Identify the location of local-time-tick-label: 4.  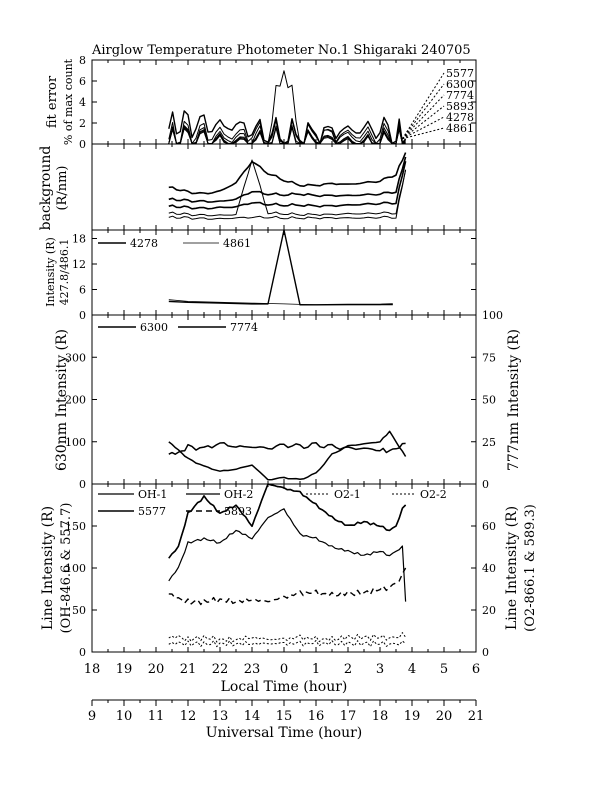
(412, 669).